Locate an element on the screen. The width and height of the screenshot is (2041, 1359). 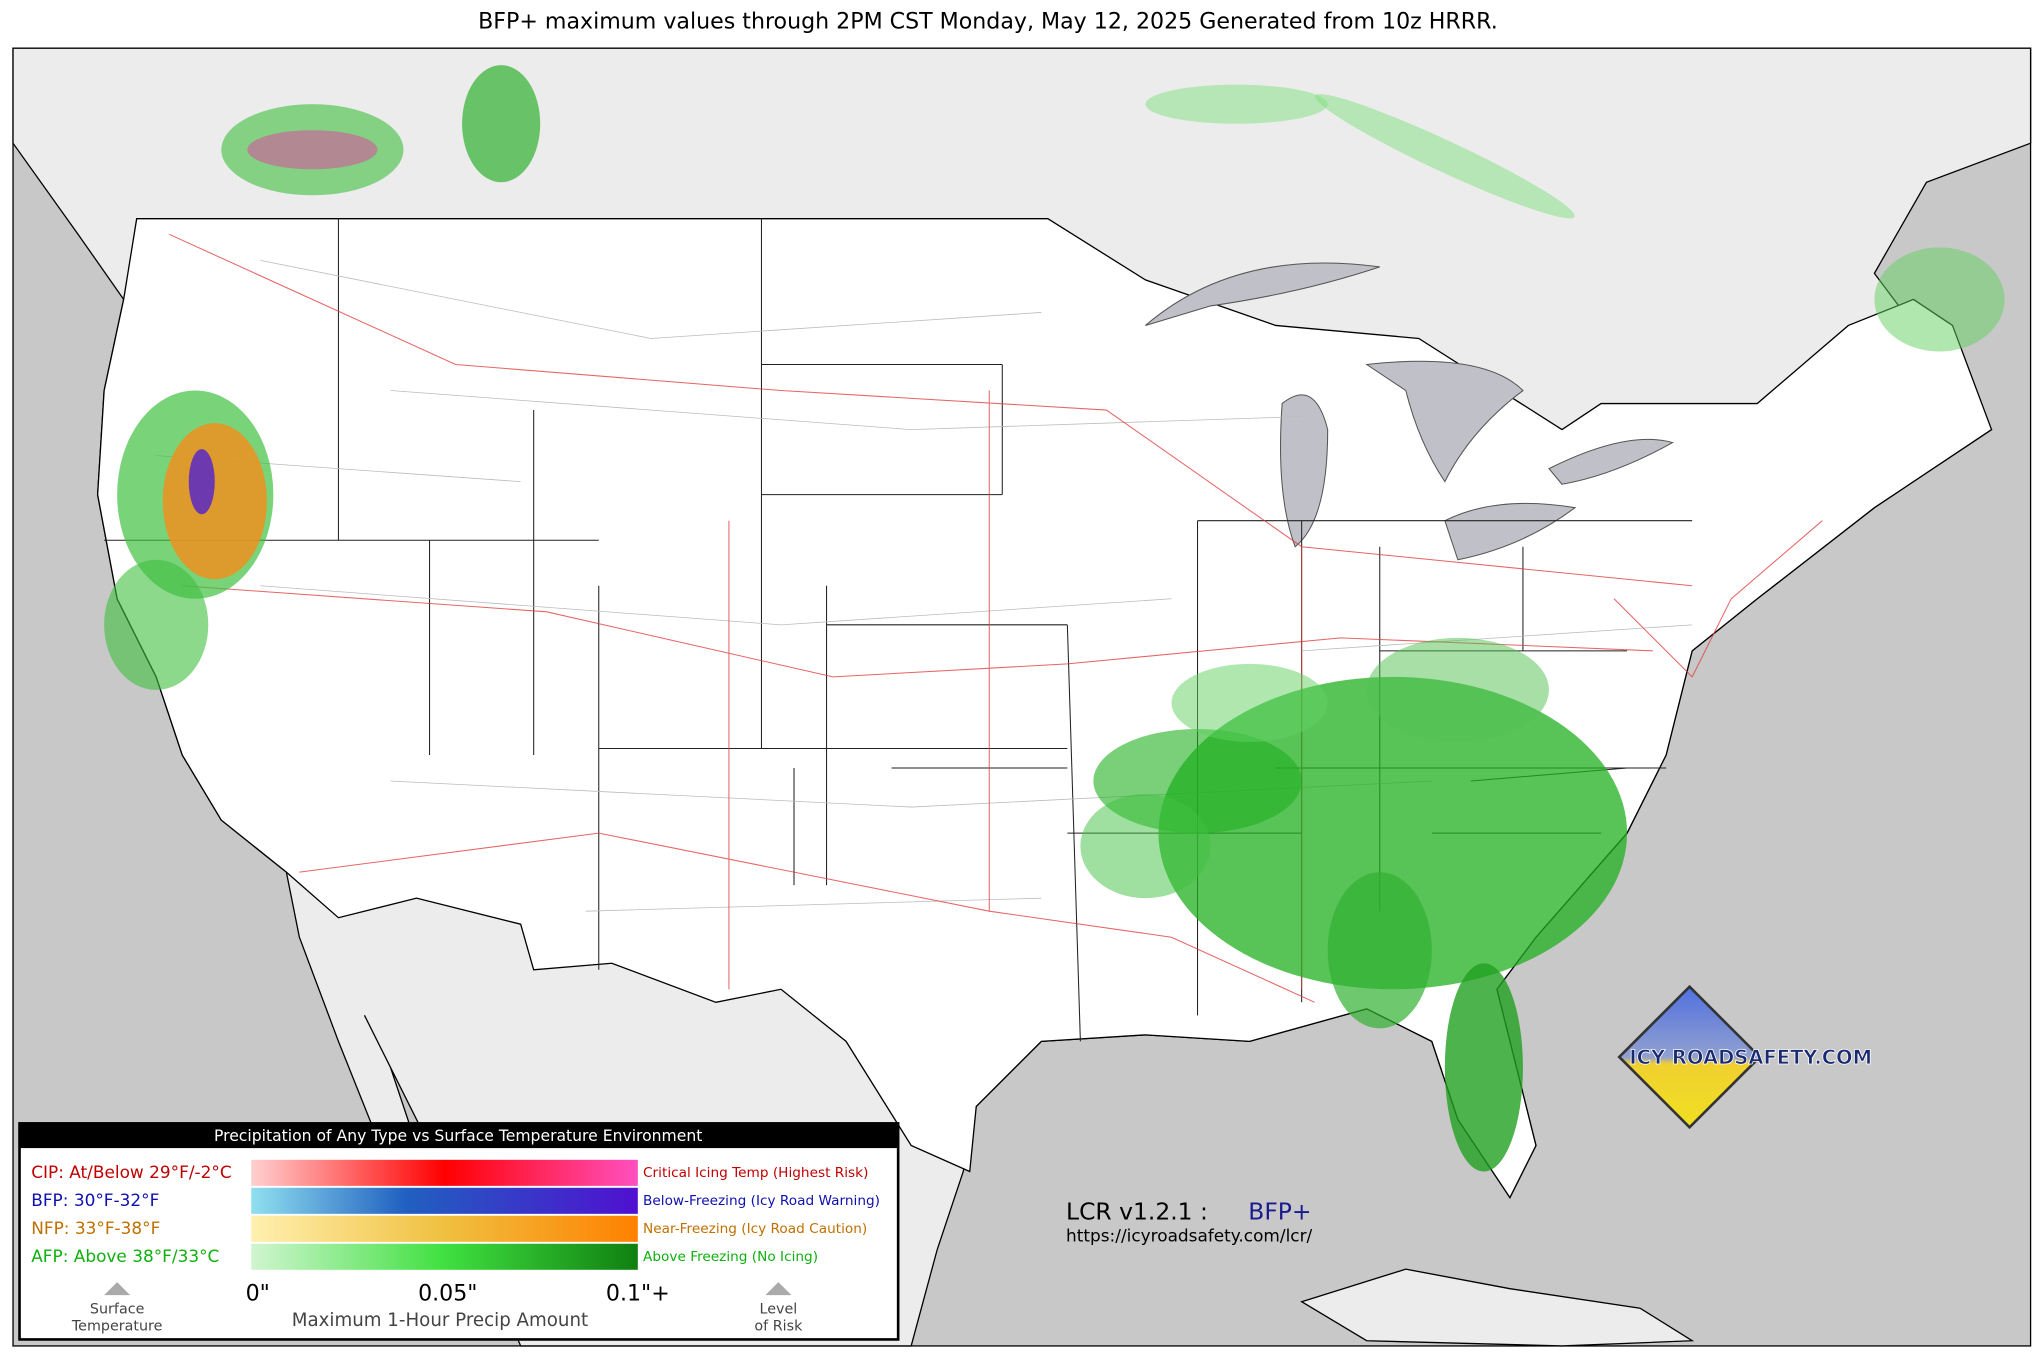
scale-title: Maximum 1-Hour Precip Amount is located at coordinates (440, 1320).